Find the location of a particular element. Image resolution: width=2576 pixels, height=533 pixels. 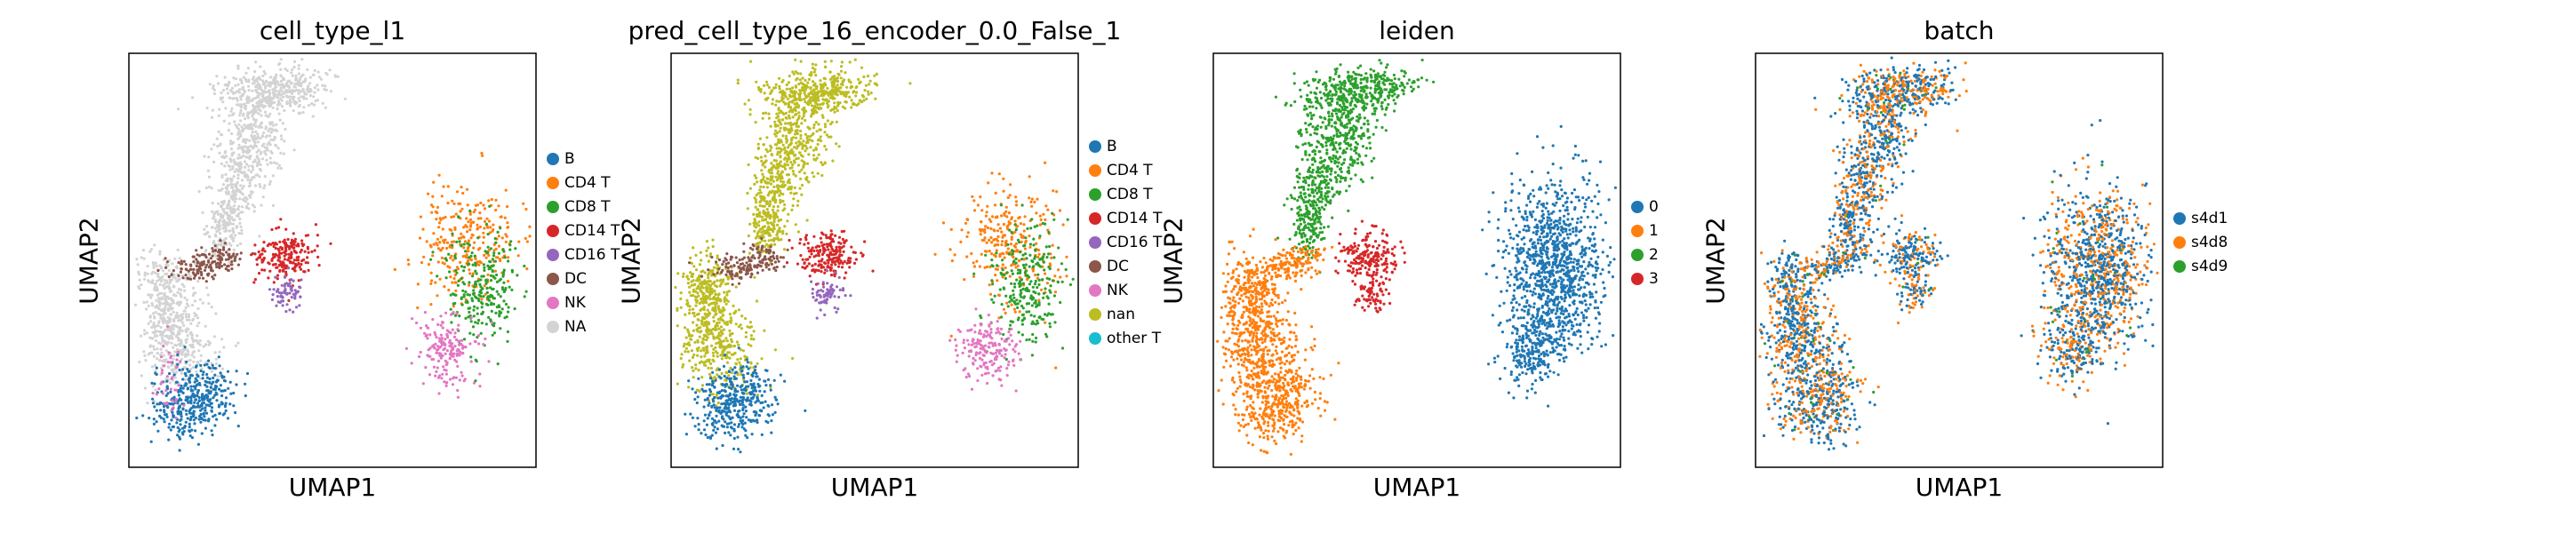

legend-label: NK is located at coordinates (575, 302).